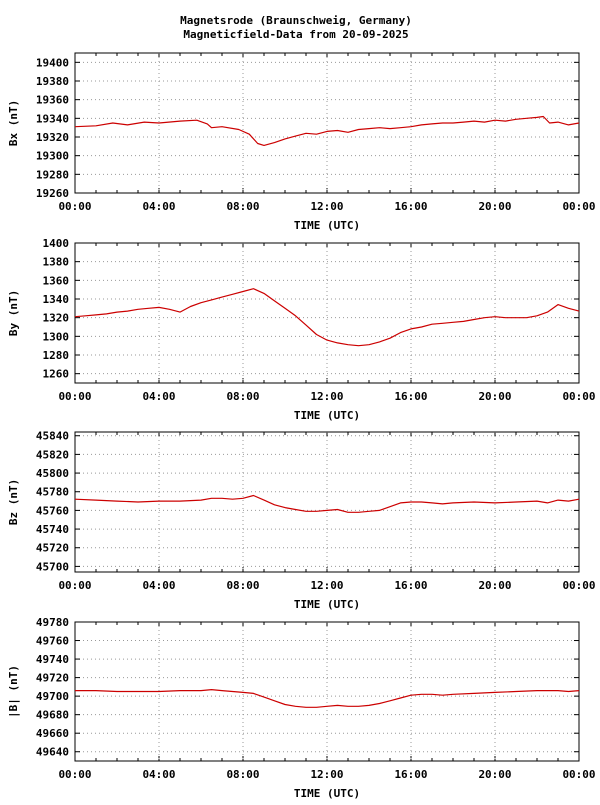  I want to click on y-tick-label: 1320, so click(56, 318).